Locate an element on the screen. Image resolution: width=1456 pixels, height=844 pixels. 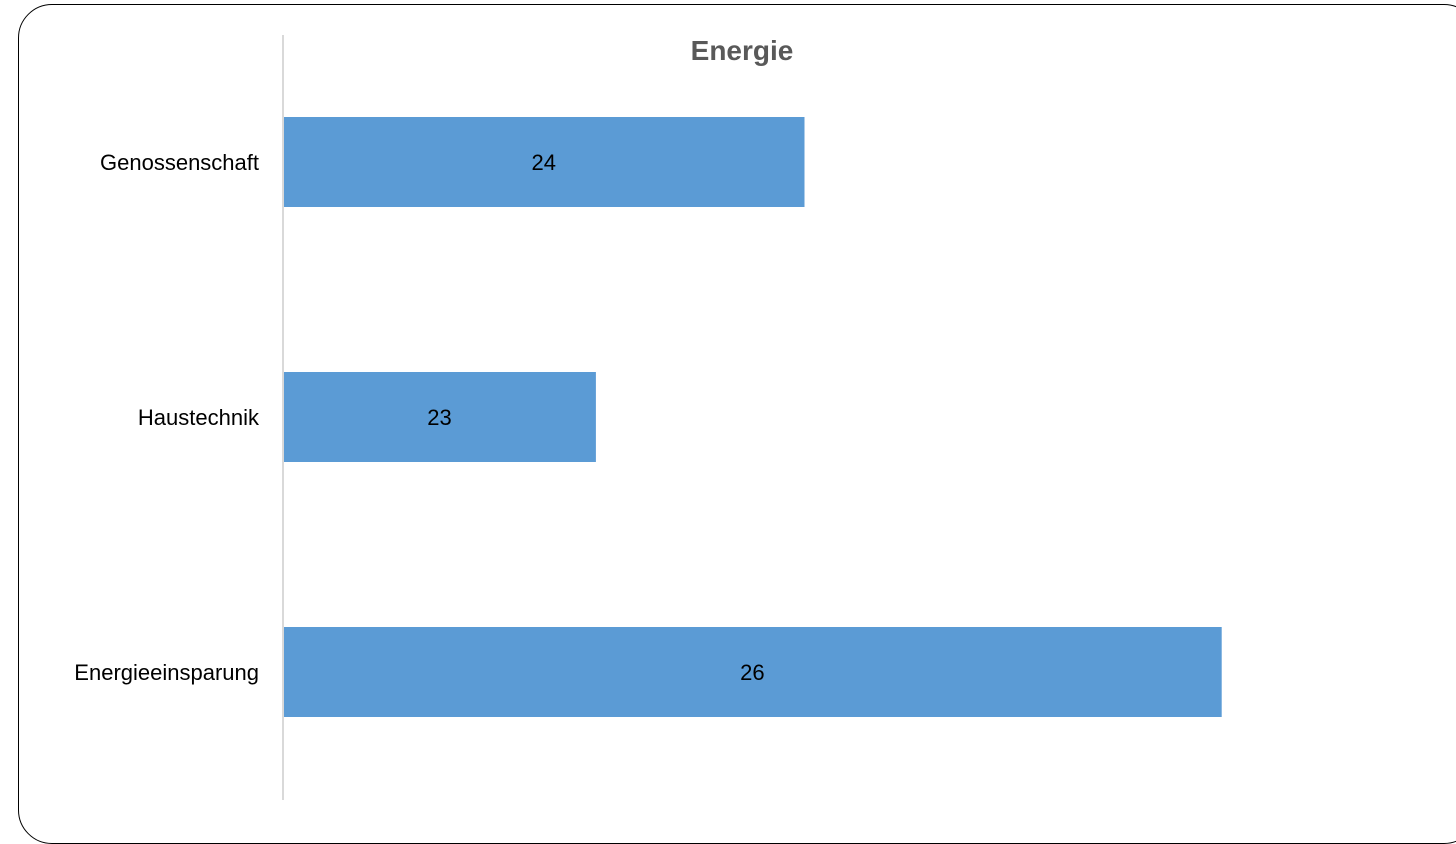
category-label-haustechnik: Haustechnik is located at coordinates (199, 417).